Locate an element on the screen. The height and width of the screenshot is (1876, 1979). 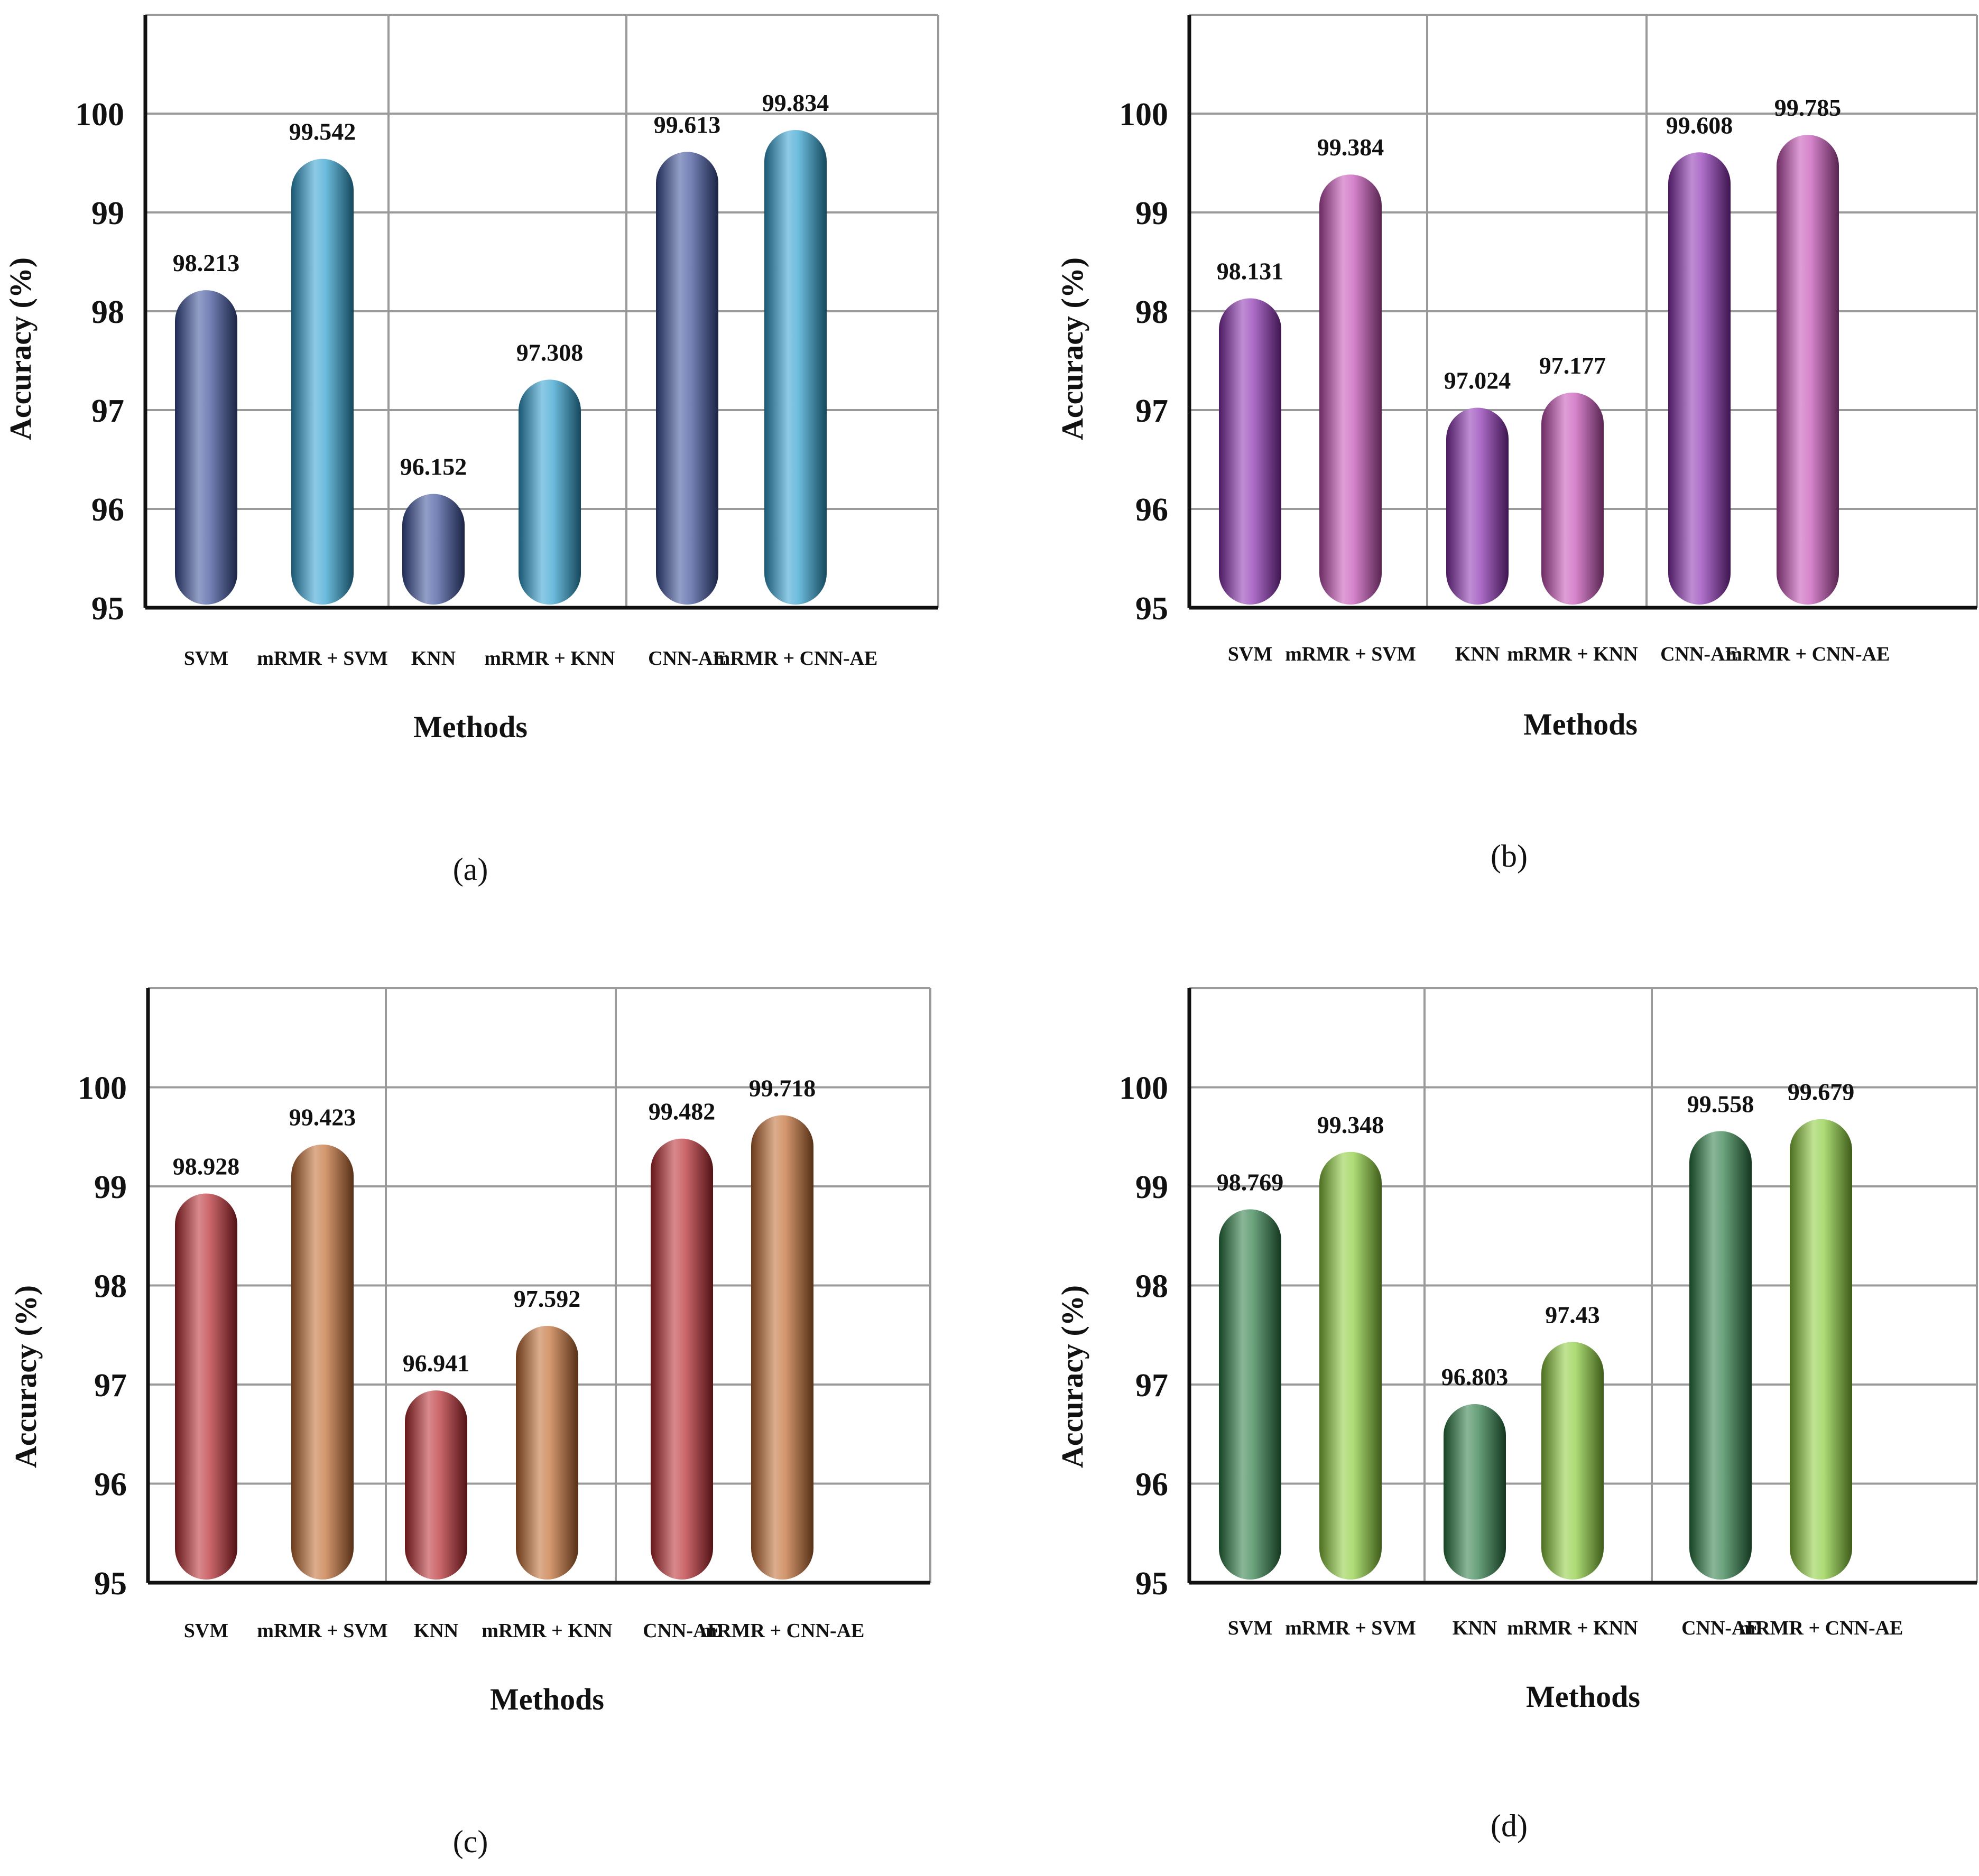
data-label: 96.941 is located at coordinates (436, 1363).